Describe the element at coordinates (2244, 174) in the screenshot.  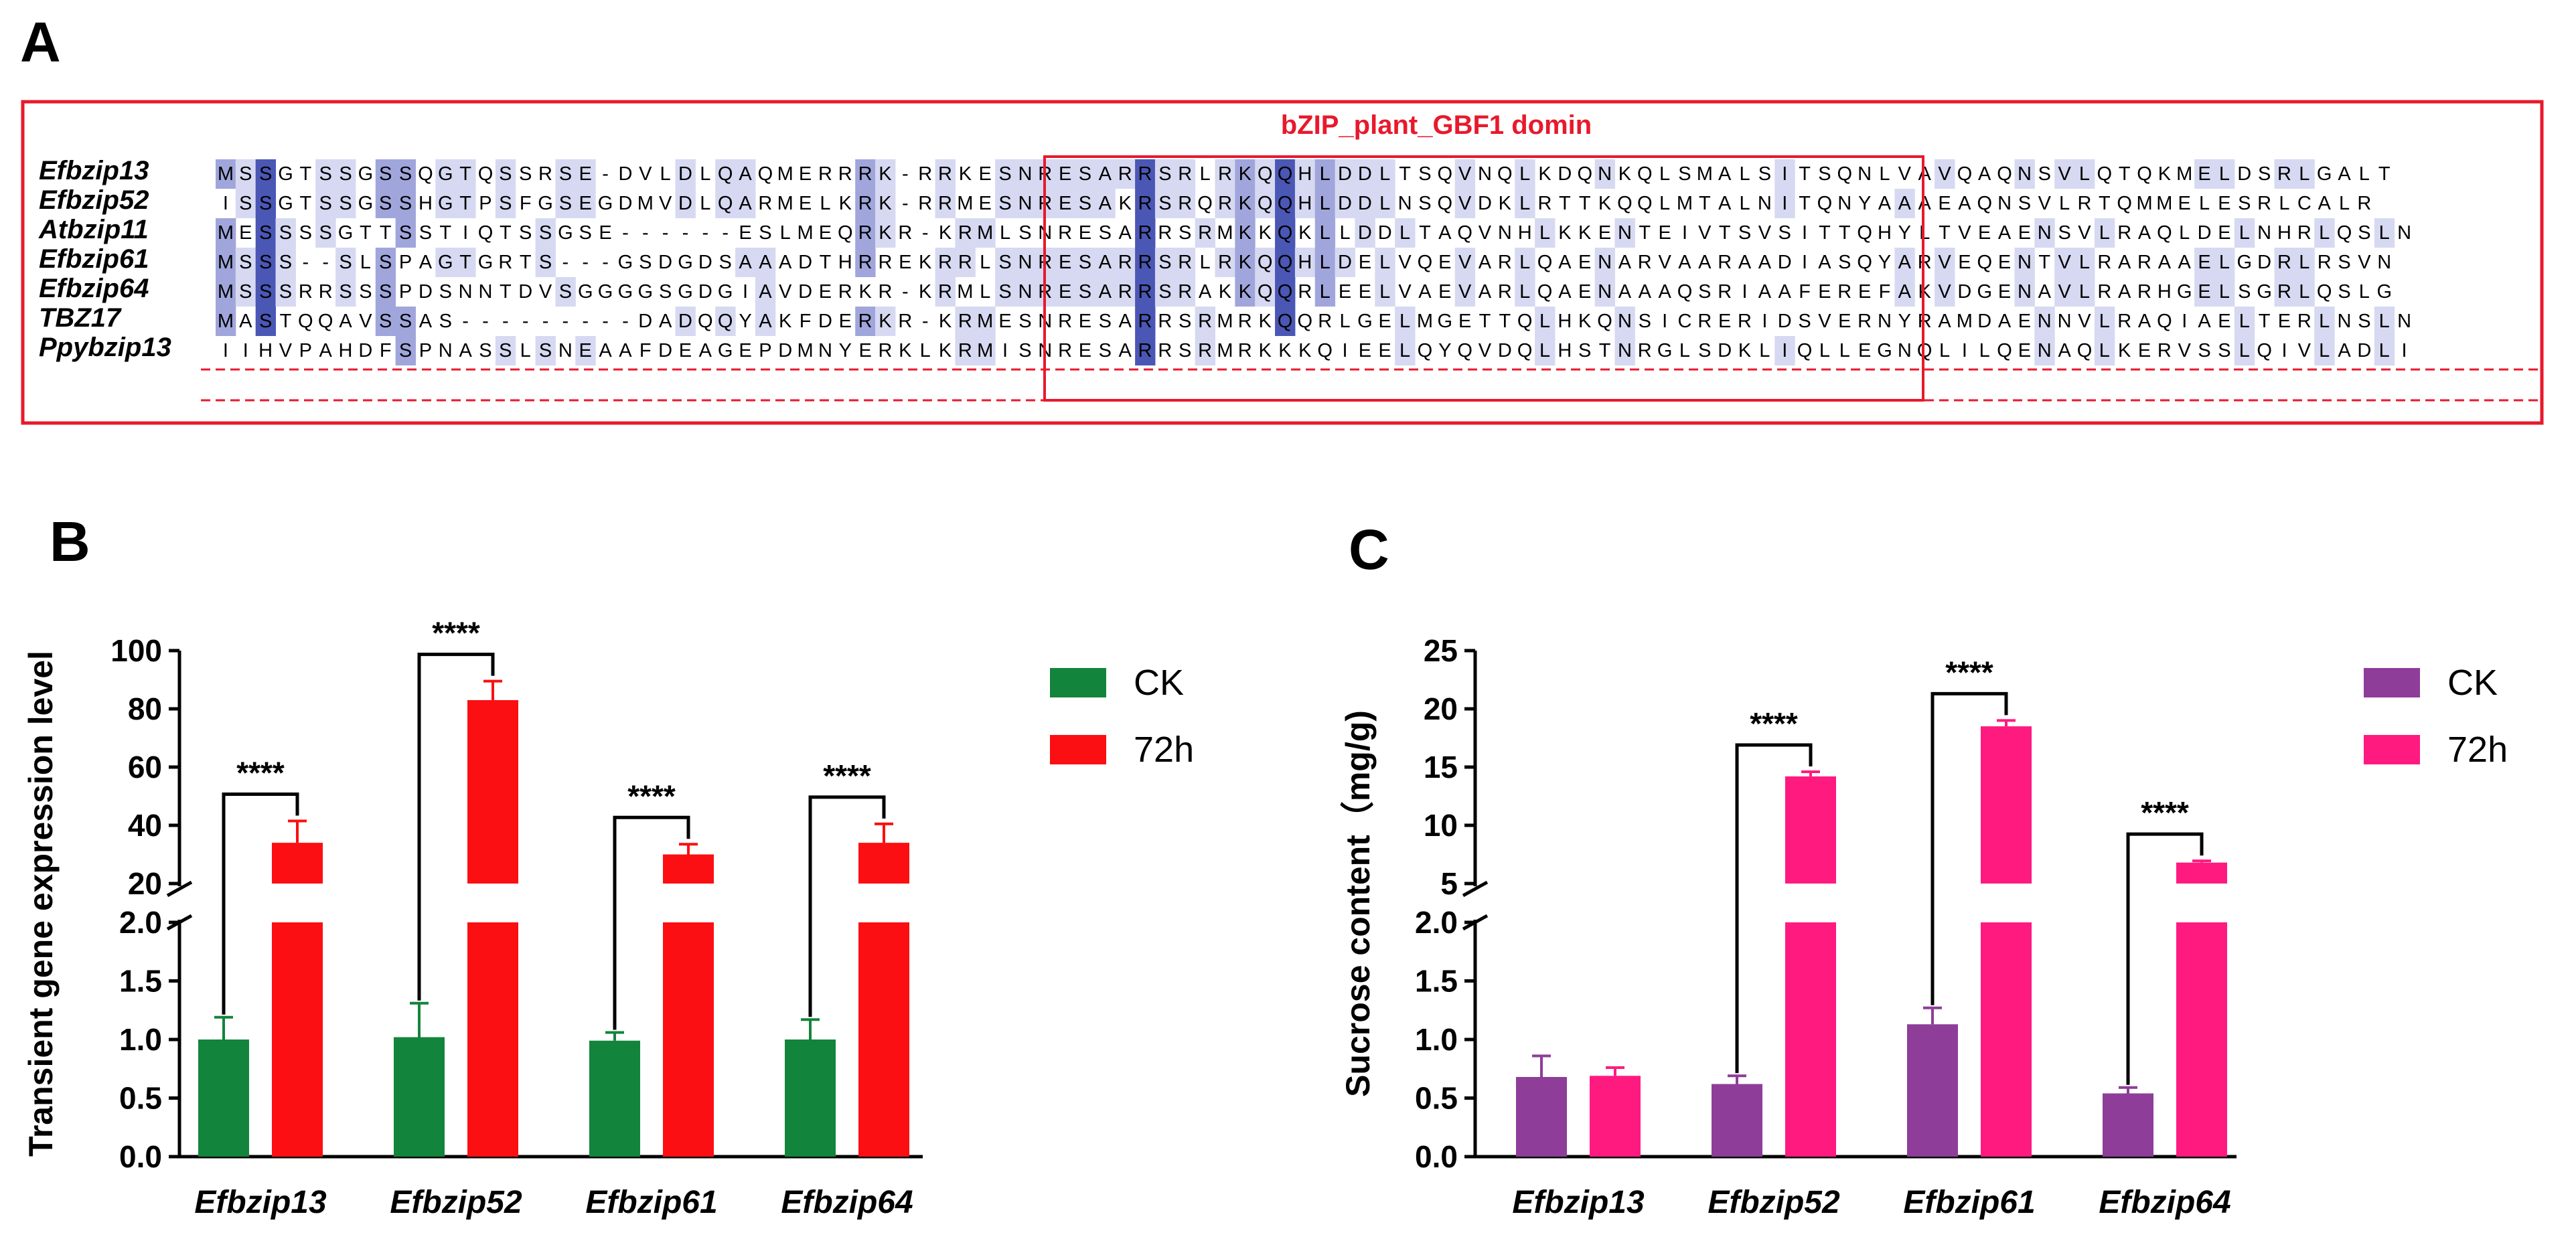
I see `residue: D` at that location.